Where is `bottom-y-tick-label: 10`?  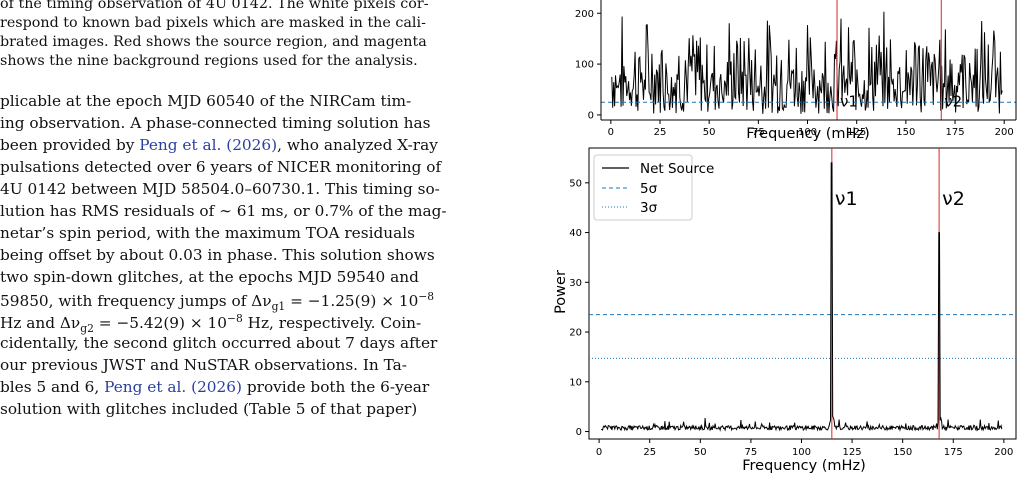
bottom-y-tick-label: 10 is located at coordinates (575, 382).